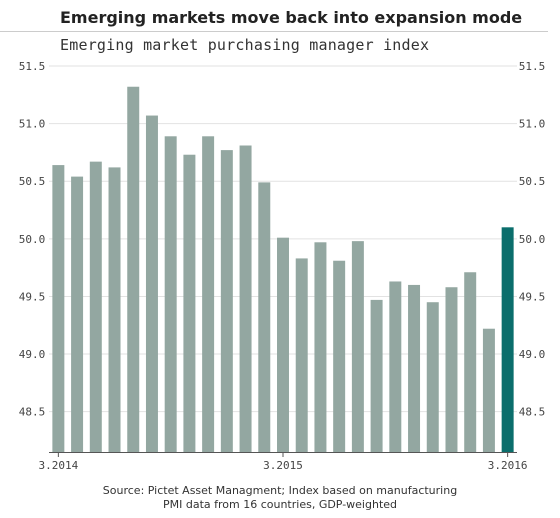  Describe the element at coordinates (133, 269) in the screenshot. I see `bar-7.2014` at that location.